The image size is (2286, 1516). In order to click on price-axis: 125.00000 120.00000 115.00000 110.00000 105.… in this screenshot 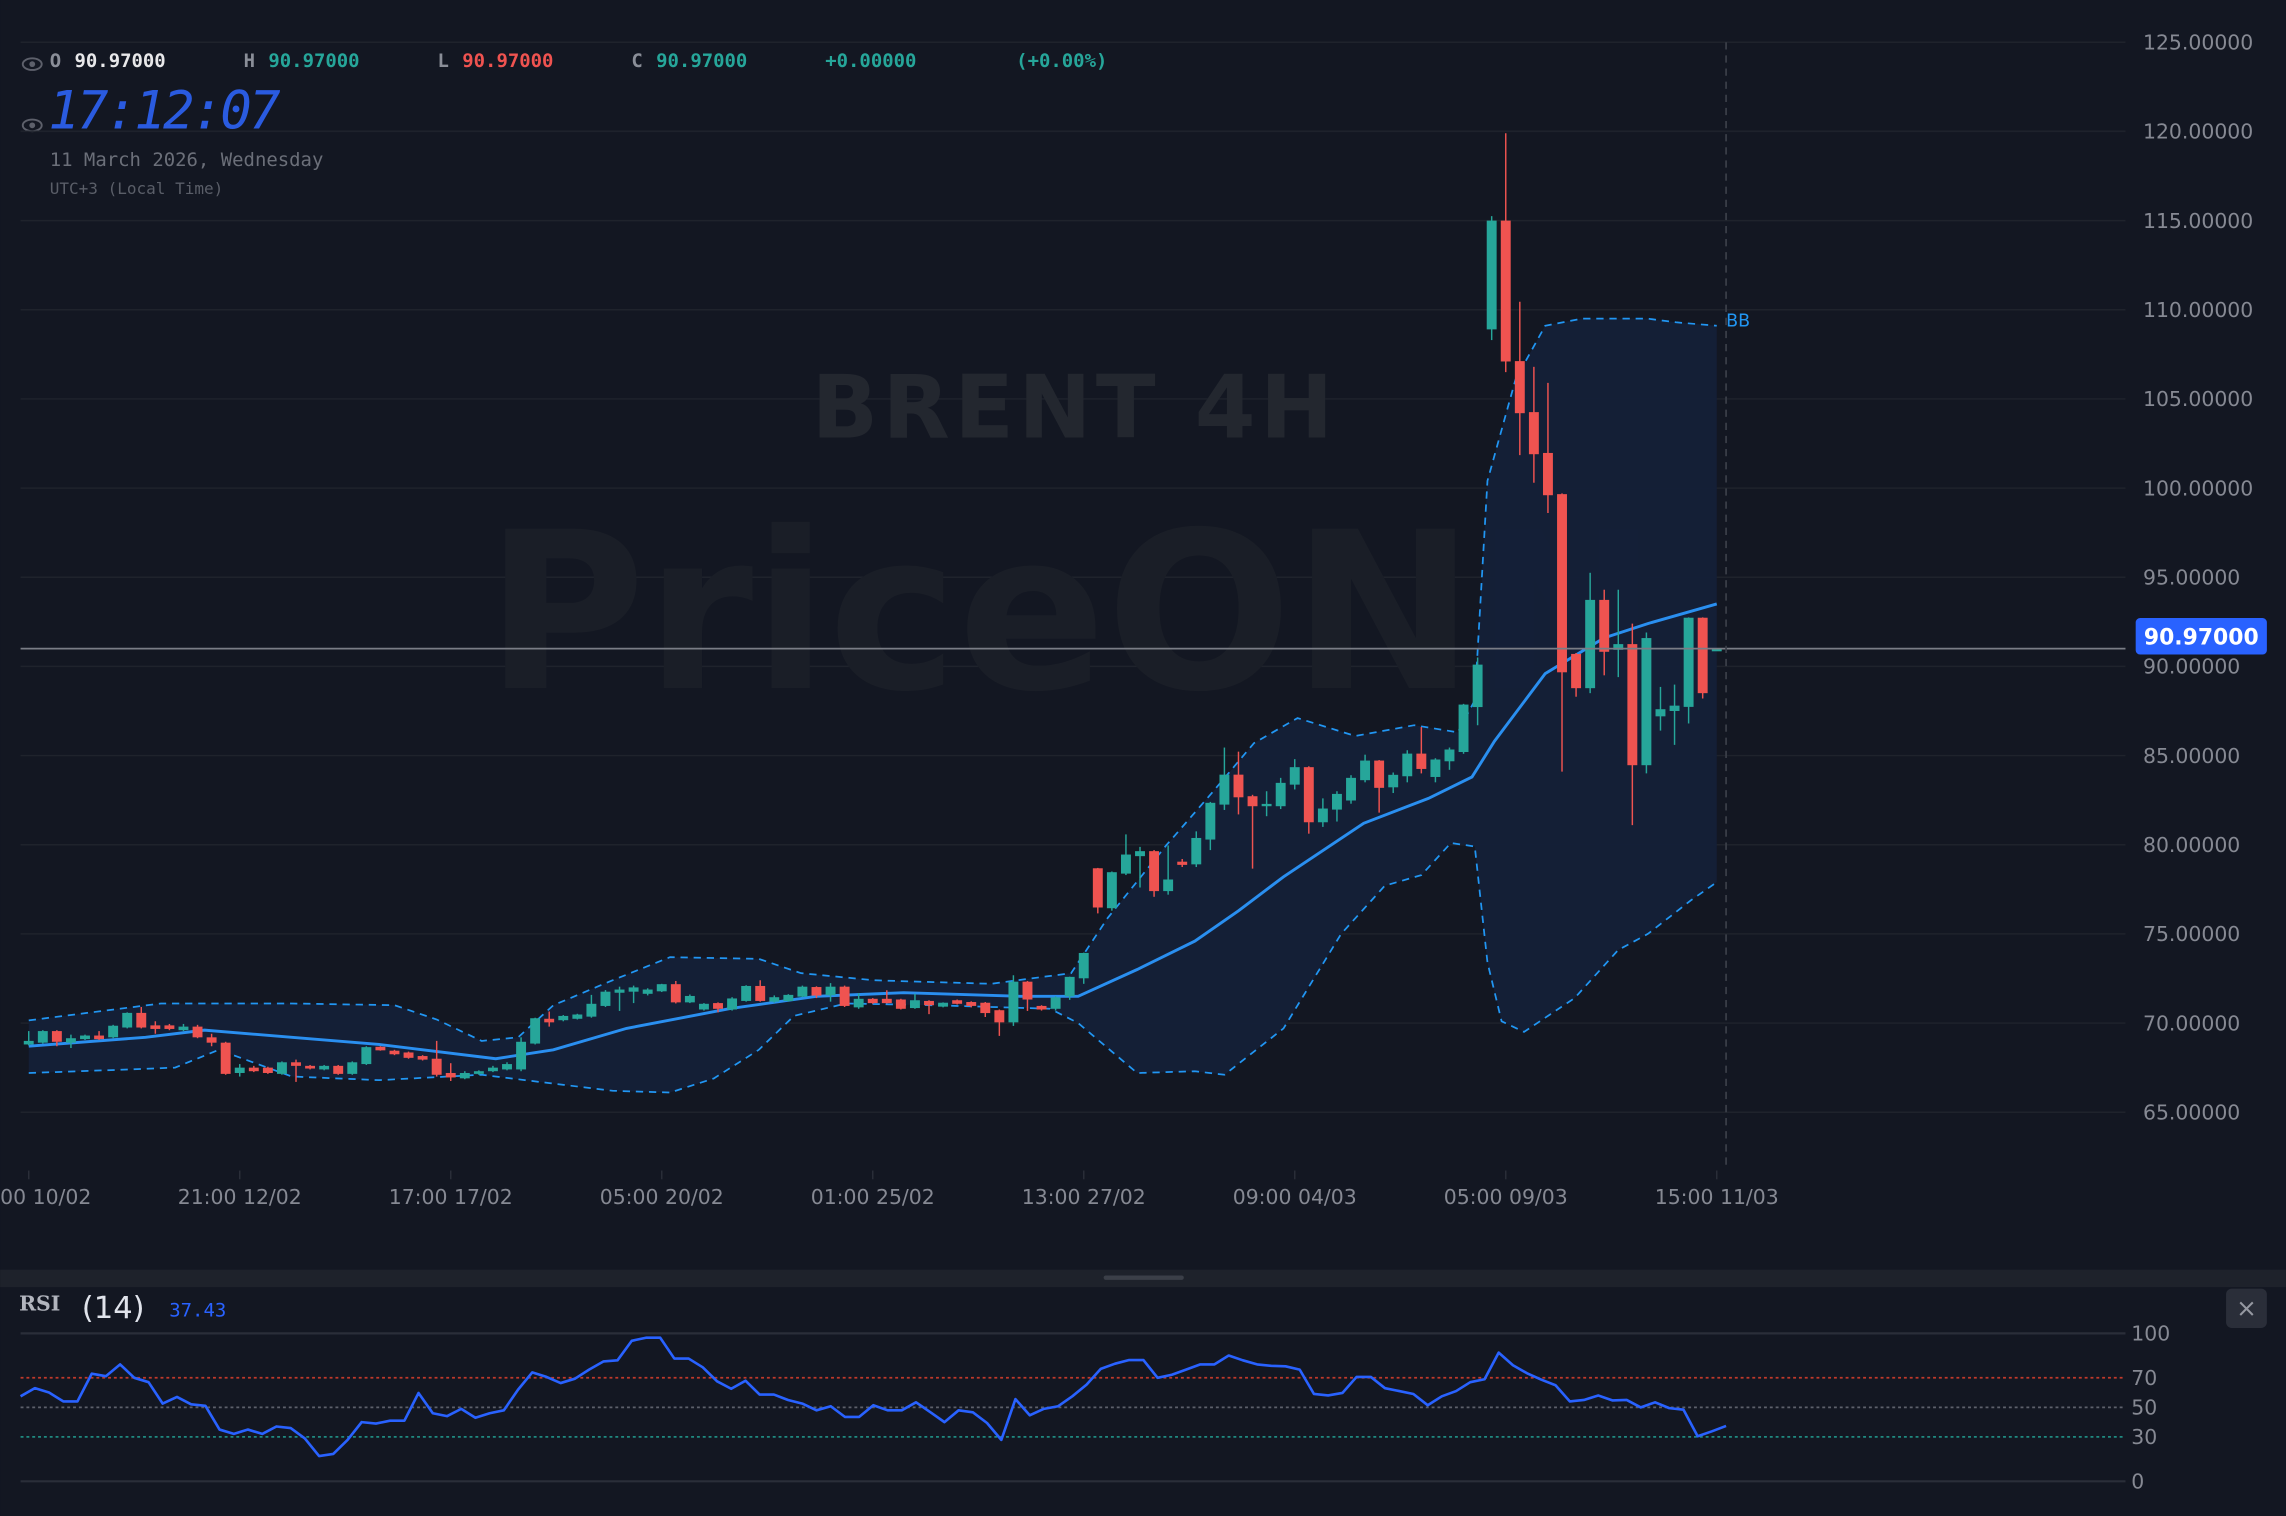, I will do `click(2198, 578)`.